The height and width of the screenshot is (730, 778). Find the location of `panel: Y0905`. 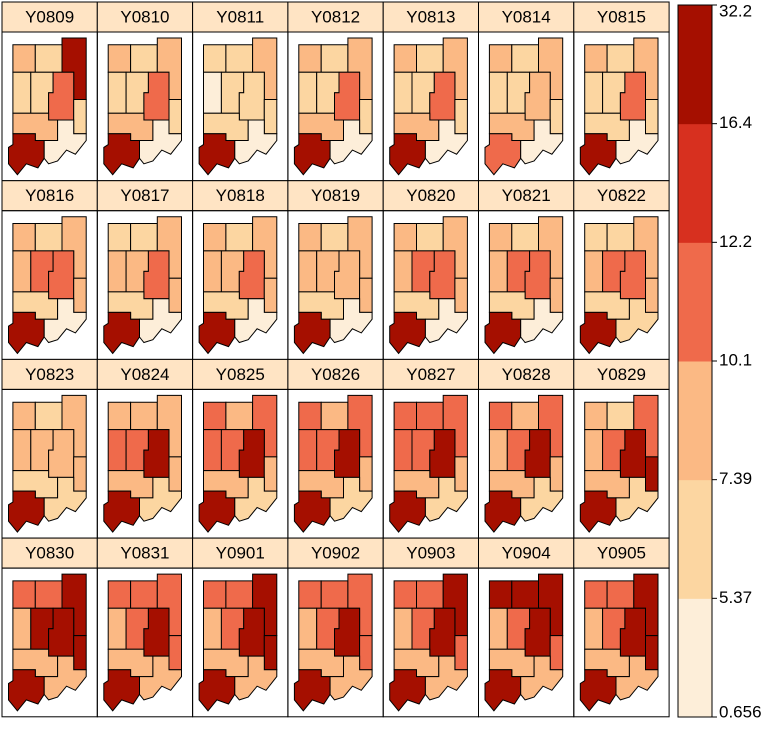

panel: Y0905 is located at coordinates (621, 627).